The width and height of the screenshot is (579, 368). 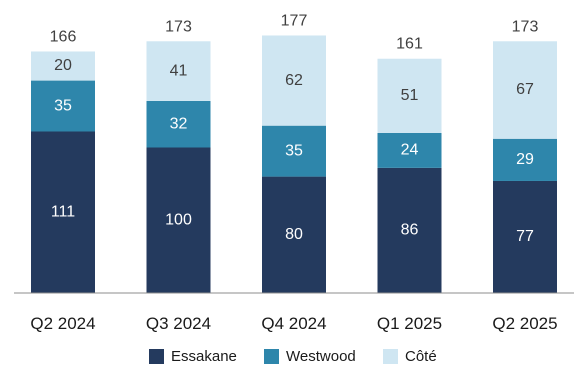 I want to click on bar-westwood-q3-2024, so click(x=178, y=124).